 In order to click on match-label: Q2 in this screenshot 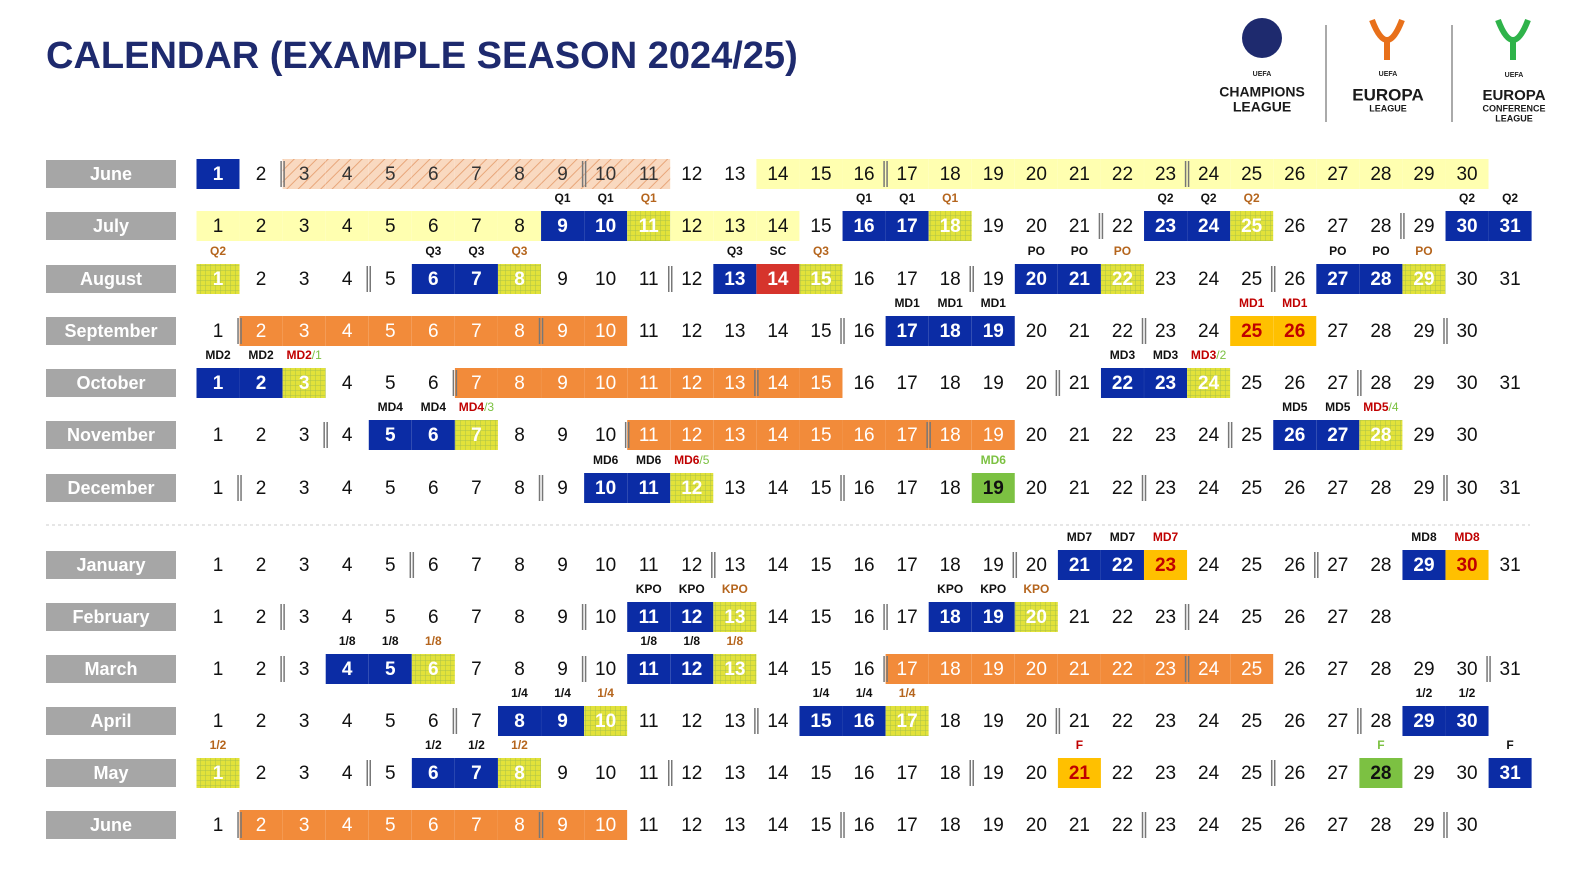, I will do `click(1467, 198)`.